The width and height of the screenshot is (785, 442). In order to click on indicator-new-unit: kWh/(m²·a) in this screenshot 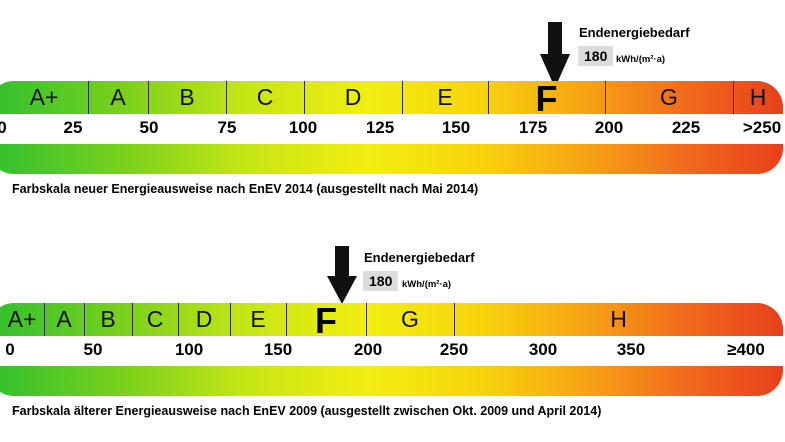, I will do `click(641, 59)`.